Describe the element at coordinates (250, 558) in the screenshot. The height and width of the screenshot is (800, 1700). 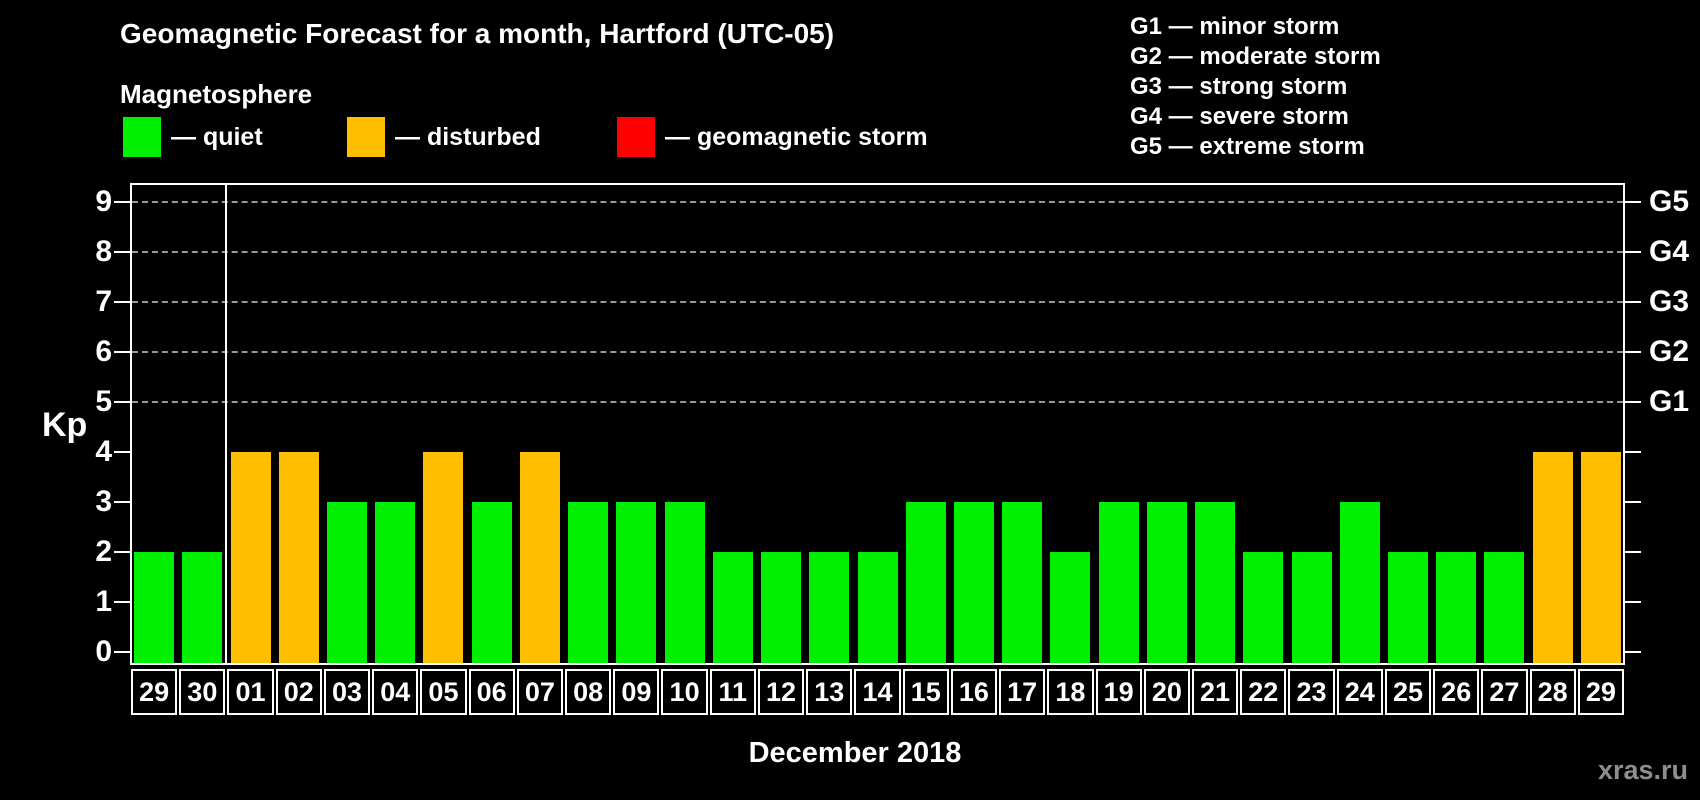
I see `bar-day-01-kp4` at that location.